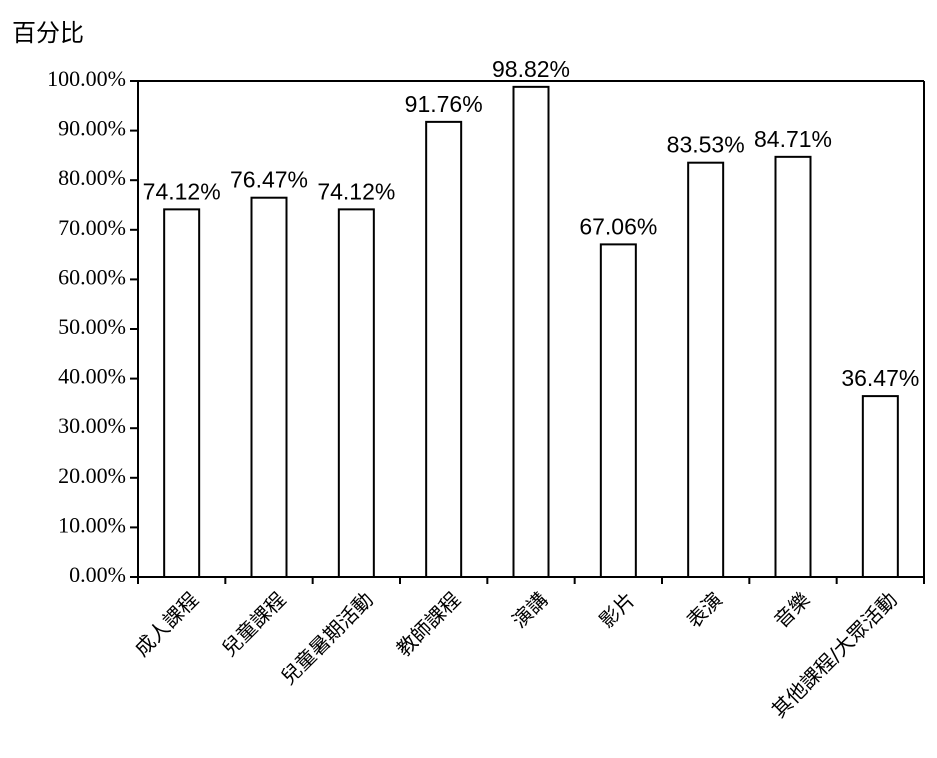 This screenshot has width=937, height=758. I want to click on y-tick-label: 60.00%, so click(92, 276).